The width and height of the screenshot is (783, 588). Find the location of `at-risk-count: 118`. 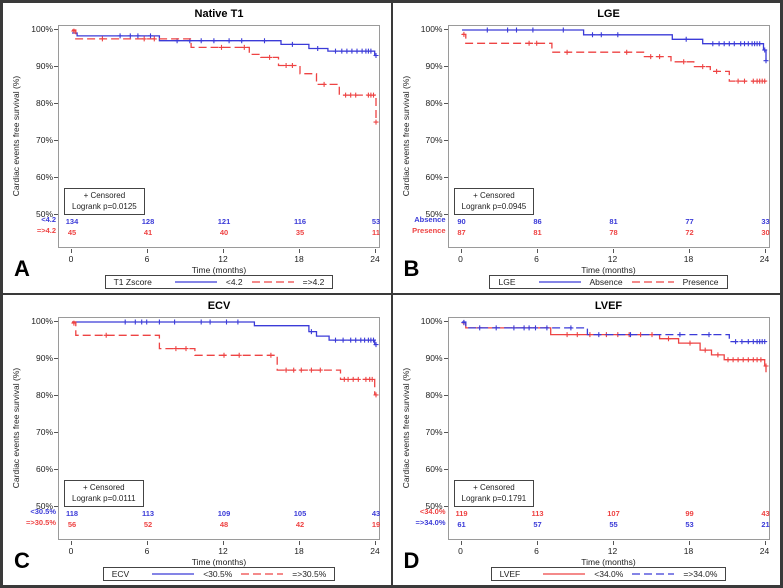

at-risk-count: 118 is located at coordinates (72, 513).